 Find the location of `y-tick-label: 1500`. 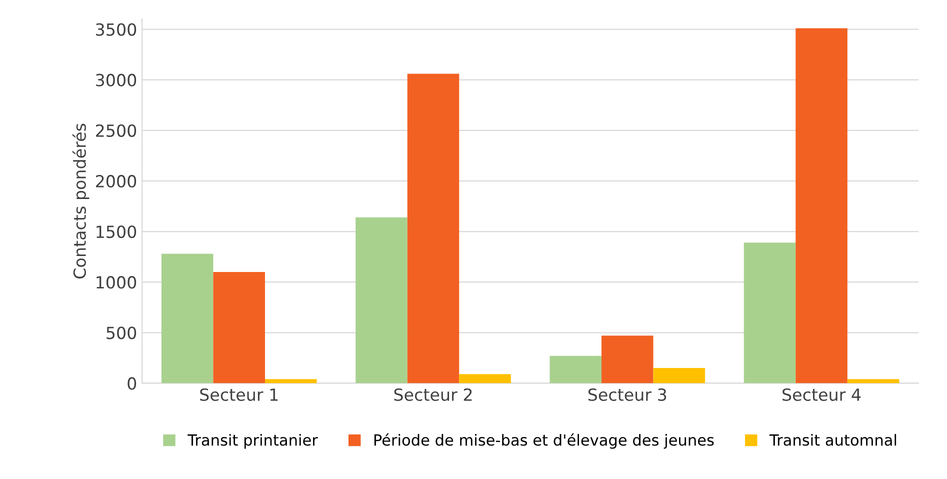

y-tick-label: 1500 is located at coordinates (116, 231).